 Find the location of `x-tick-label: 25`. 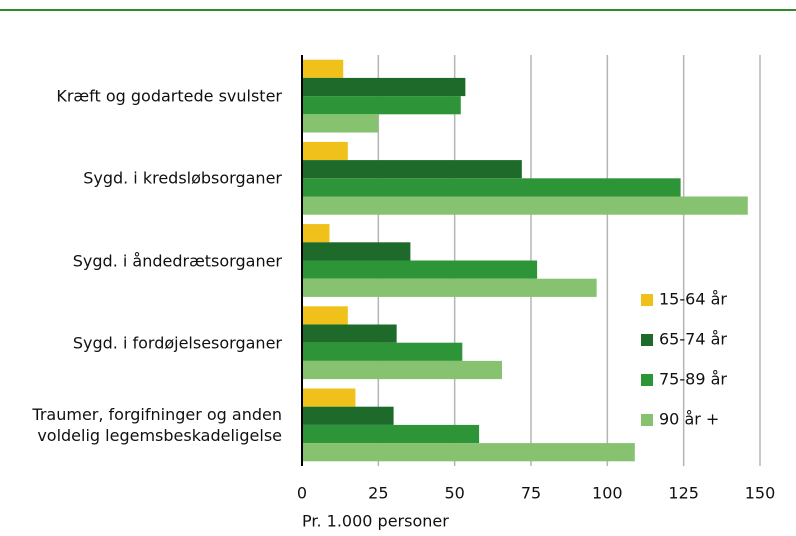

x-tick-label: 25 is located at coordinates (378, 493).